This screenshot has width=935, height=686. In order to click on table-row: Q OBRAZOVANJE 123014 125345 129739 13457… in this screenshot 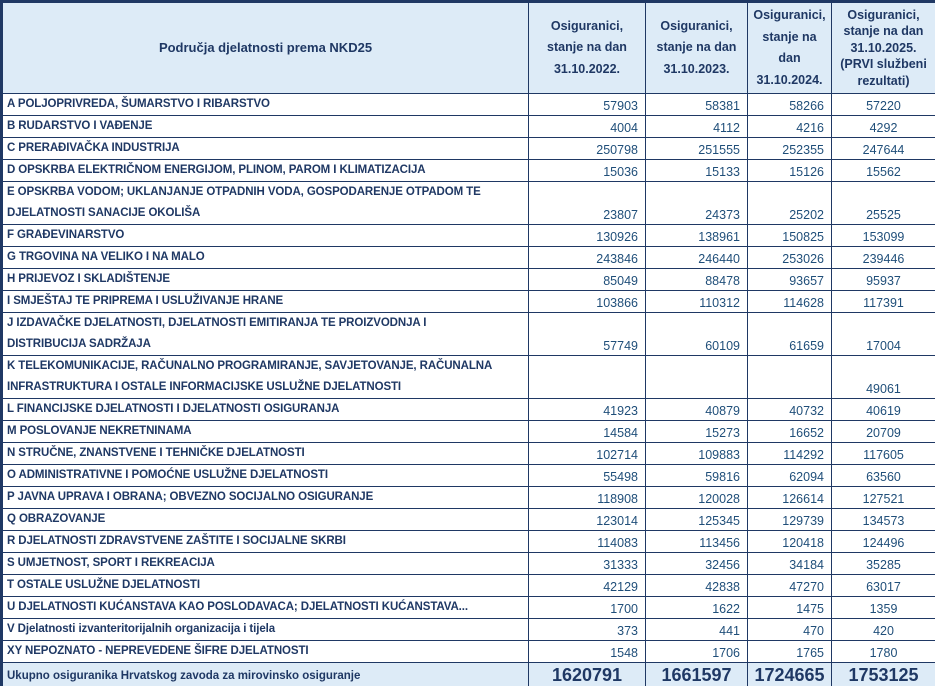, I will do `click(468, 519)`.